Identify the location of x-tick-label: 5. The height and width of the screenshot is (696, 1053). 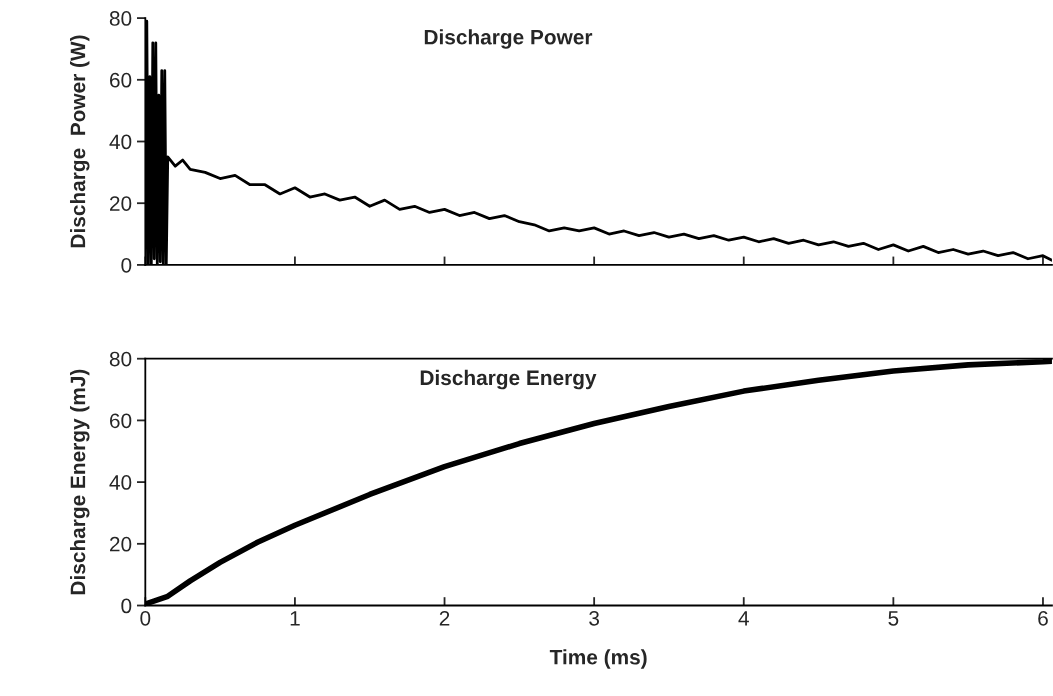
(893, 618).